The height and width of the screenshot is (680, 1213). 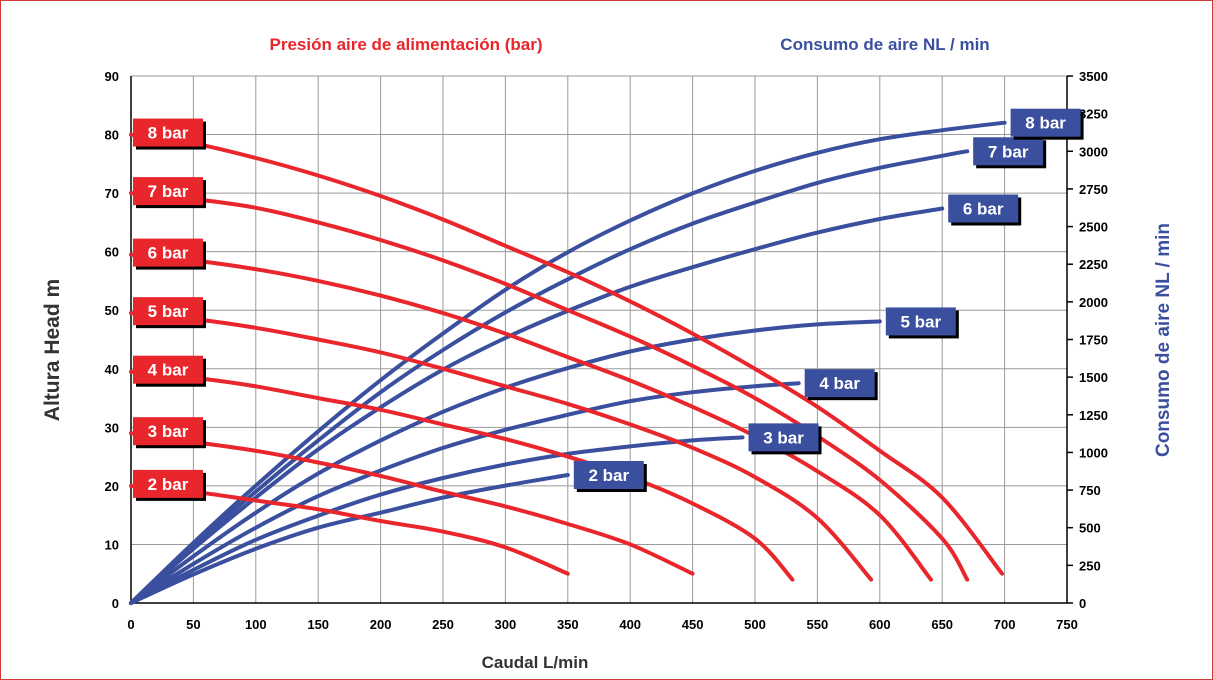 What do you see at coordinates (630, 624) in the screenshot?
I see `x-tick-label: 400` at bounding box center [630, 624].